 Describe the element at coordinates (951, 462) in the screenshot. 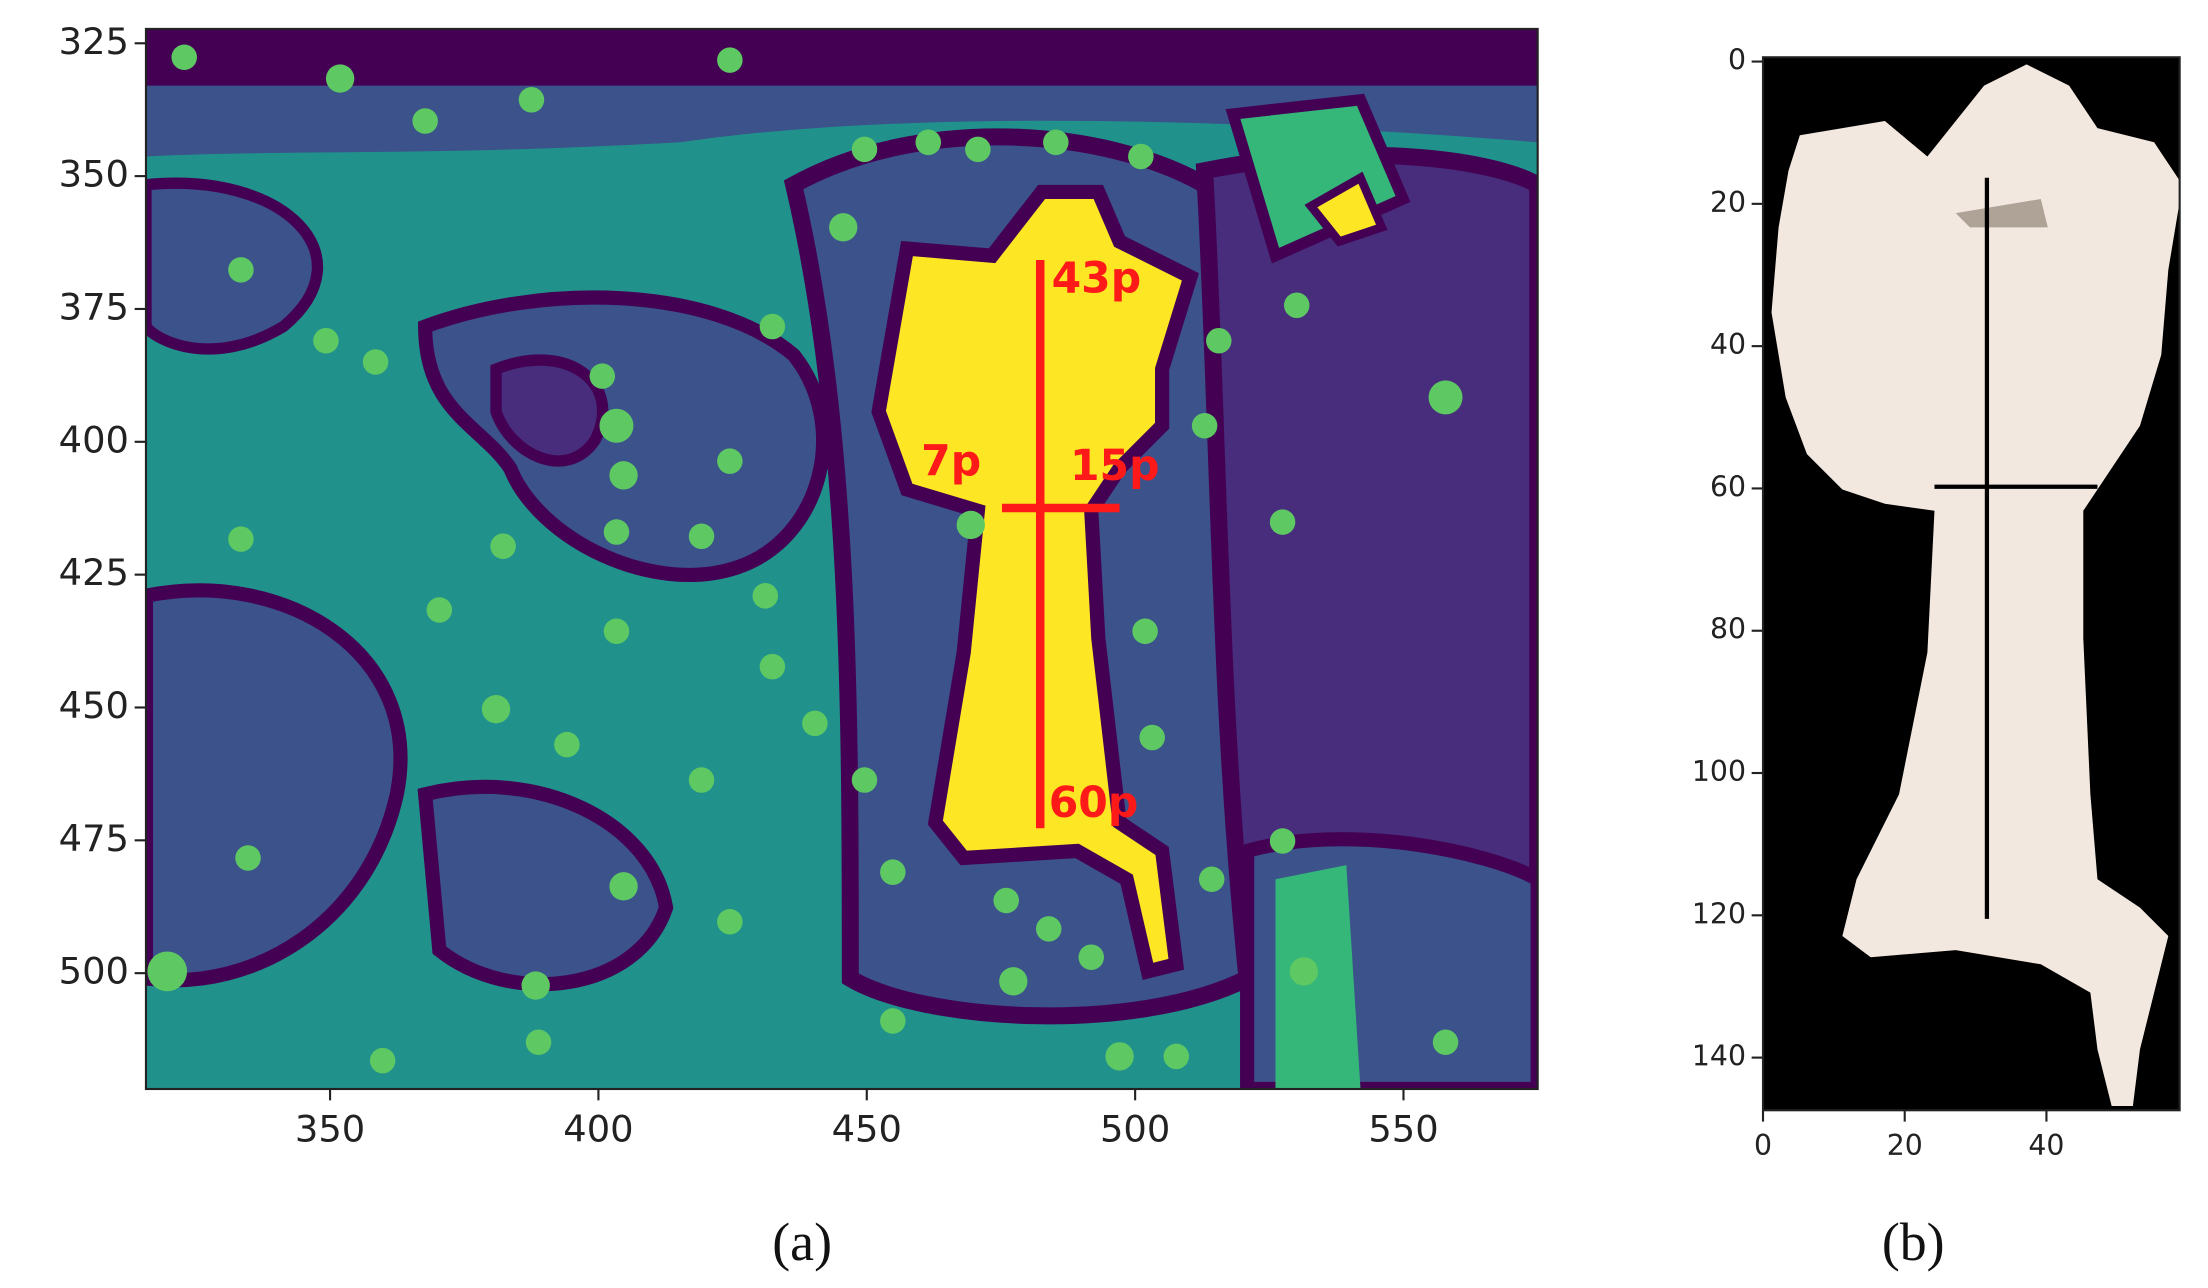

I see `annotation: 7p` at that location.